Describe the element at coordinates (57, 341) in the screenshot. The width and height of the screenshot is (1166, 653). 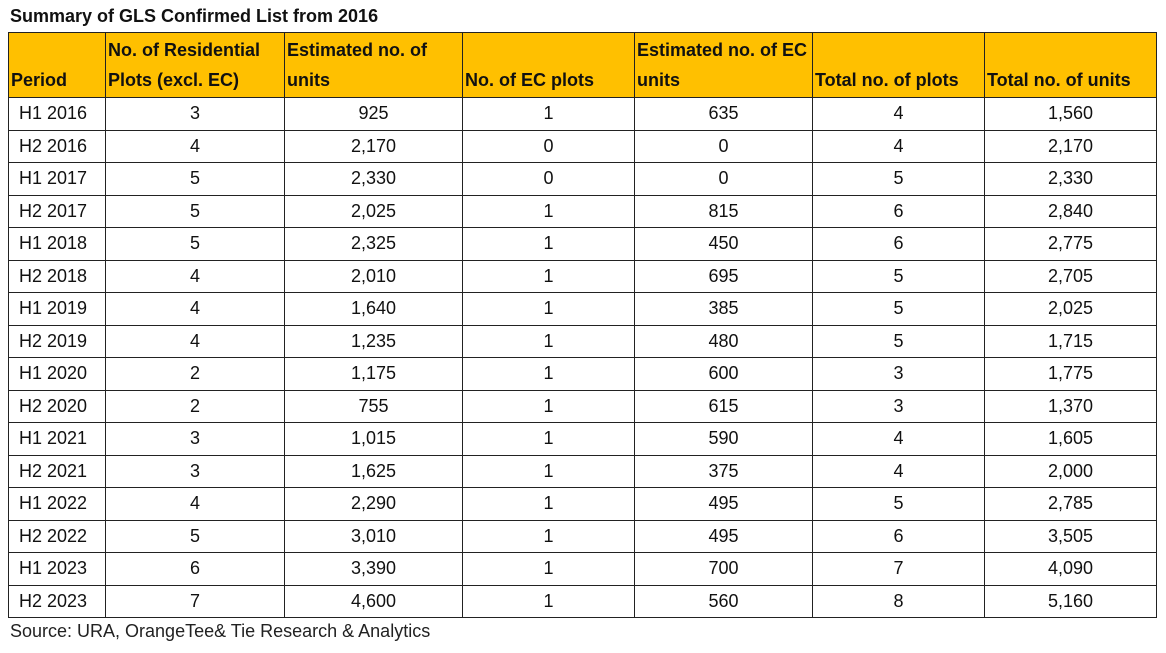
I see `period-cell: H2 2019` at that location.